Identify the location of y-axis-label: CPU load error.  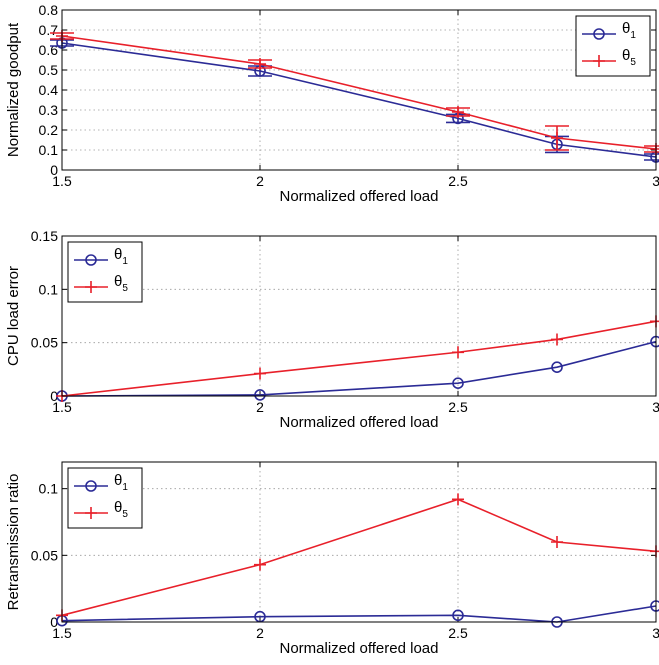
(13, 316).